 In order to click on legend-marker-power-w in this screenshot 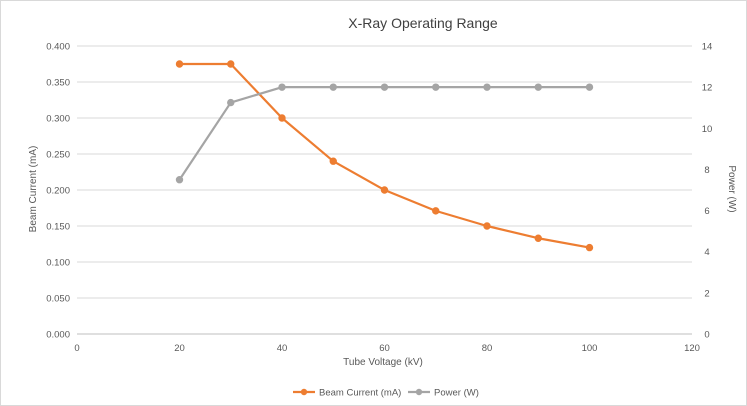, I will do `click(419, 392)`.